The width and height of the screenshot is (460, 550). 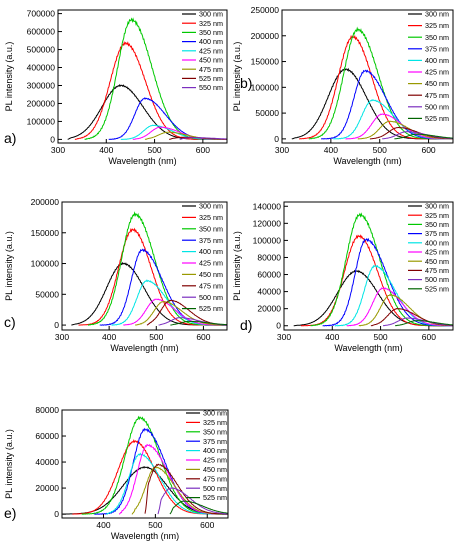 What do you see at coordinates (41, 50) in the screenshot?
I see `y-tick-label: 500000` at bounding box center [41, 50].